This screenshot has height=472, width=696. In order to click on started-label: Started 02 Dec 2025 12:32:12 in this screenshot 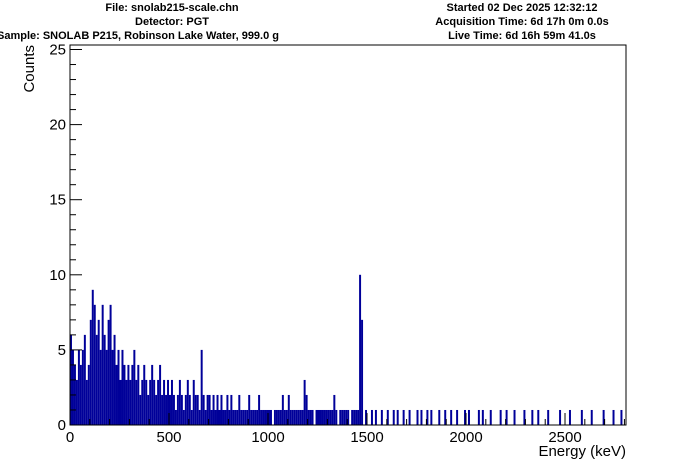, I will do `click(522, 8)`.